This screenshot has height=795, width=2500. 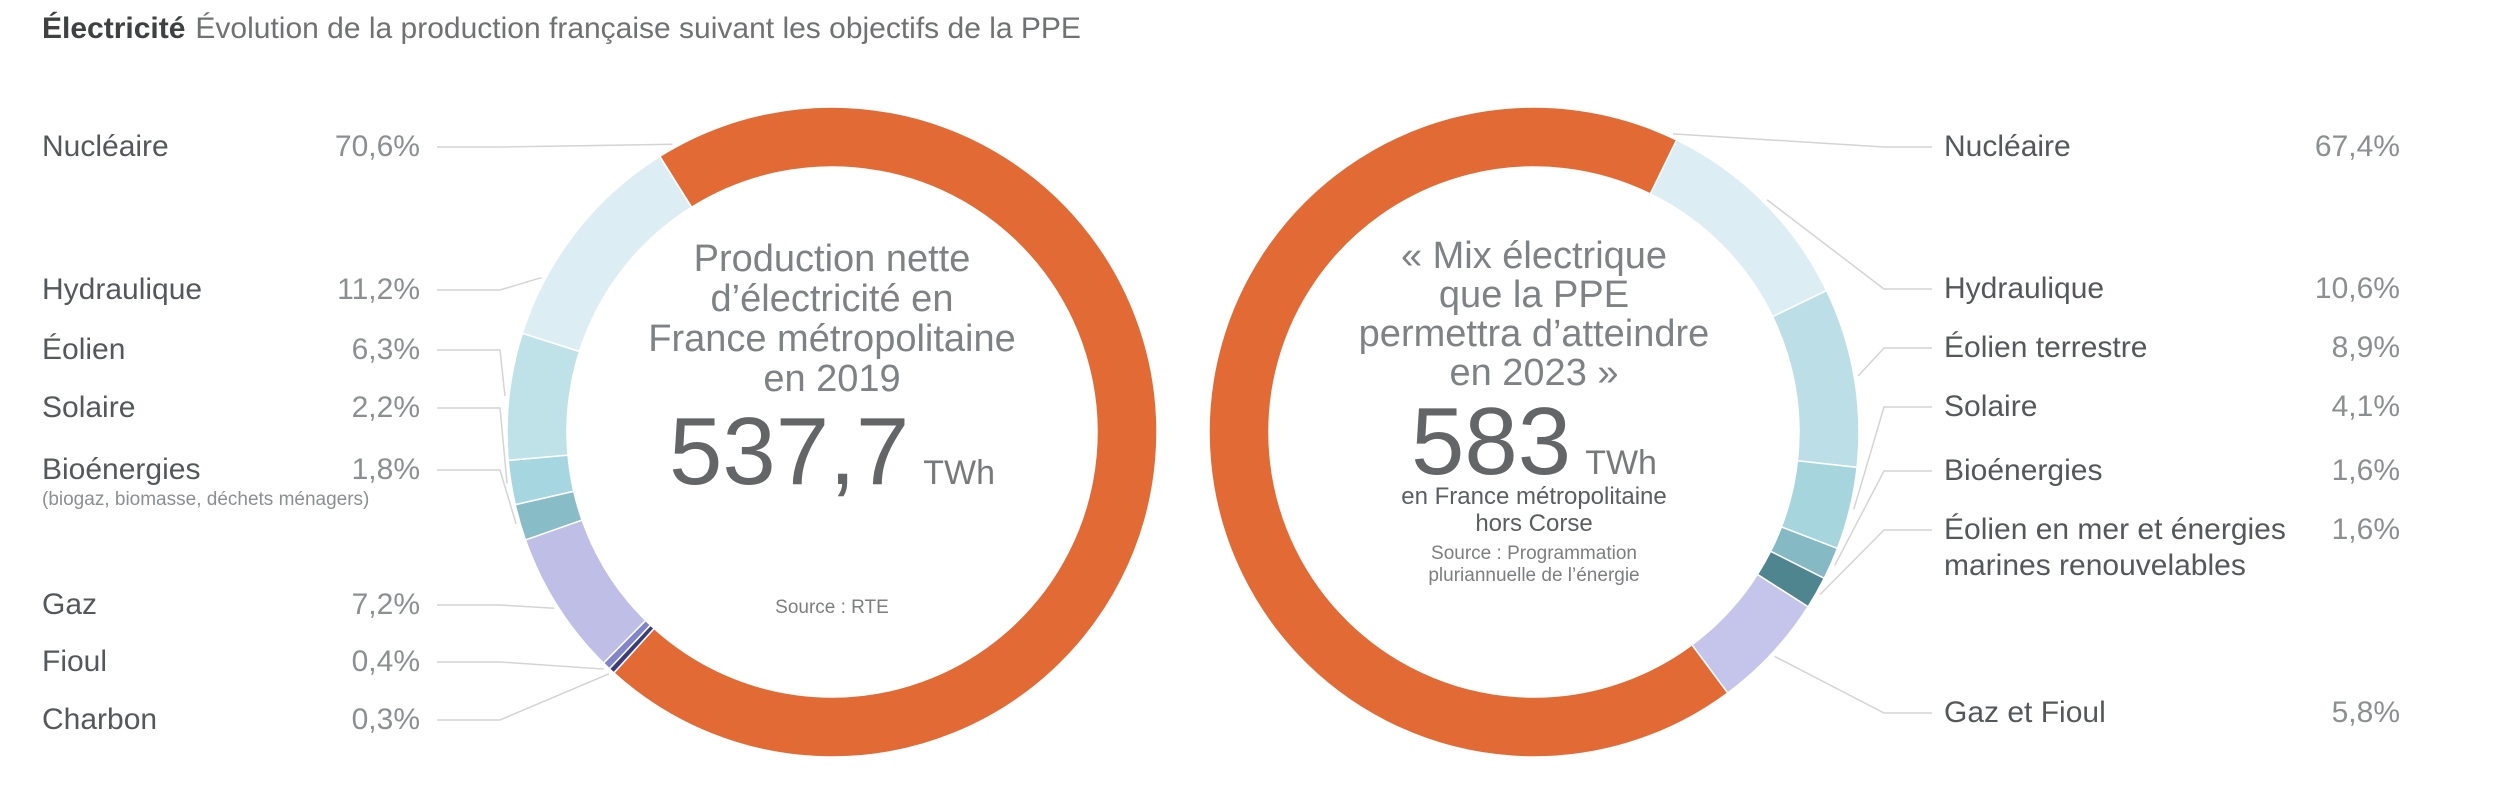 I want to click on legend-value-eolien-en-mer-et-energies-marines-renouvelables: 1,6%, so click(x=2365, y=529).